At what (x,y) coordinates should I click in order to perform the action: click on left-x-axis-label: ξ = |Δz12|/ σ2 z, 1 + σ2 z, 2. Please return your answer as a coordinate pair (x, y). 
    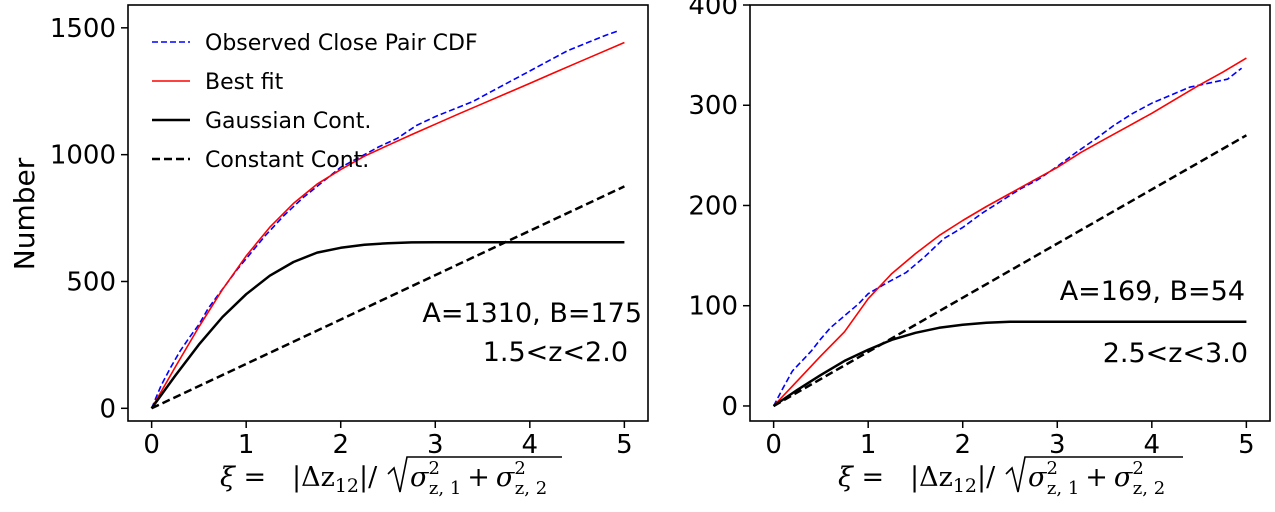
    Looking at the image, I should click on (391, 477).